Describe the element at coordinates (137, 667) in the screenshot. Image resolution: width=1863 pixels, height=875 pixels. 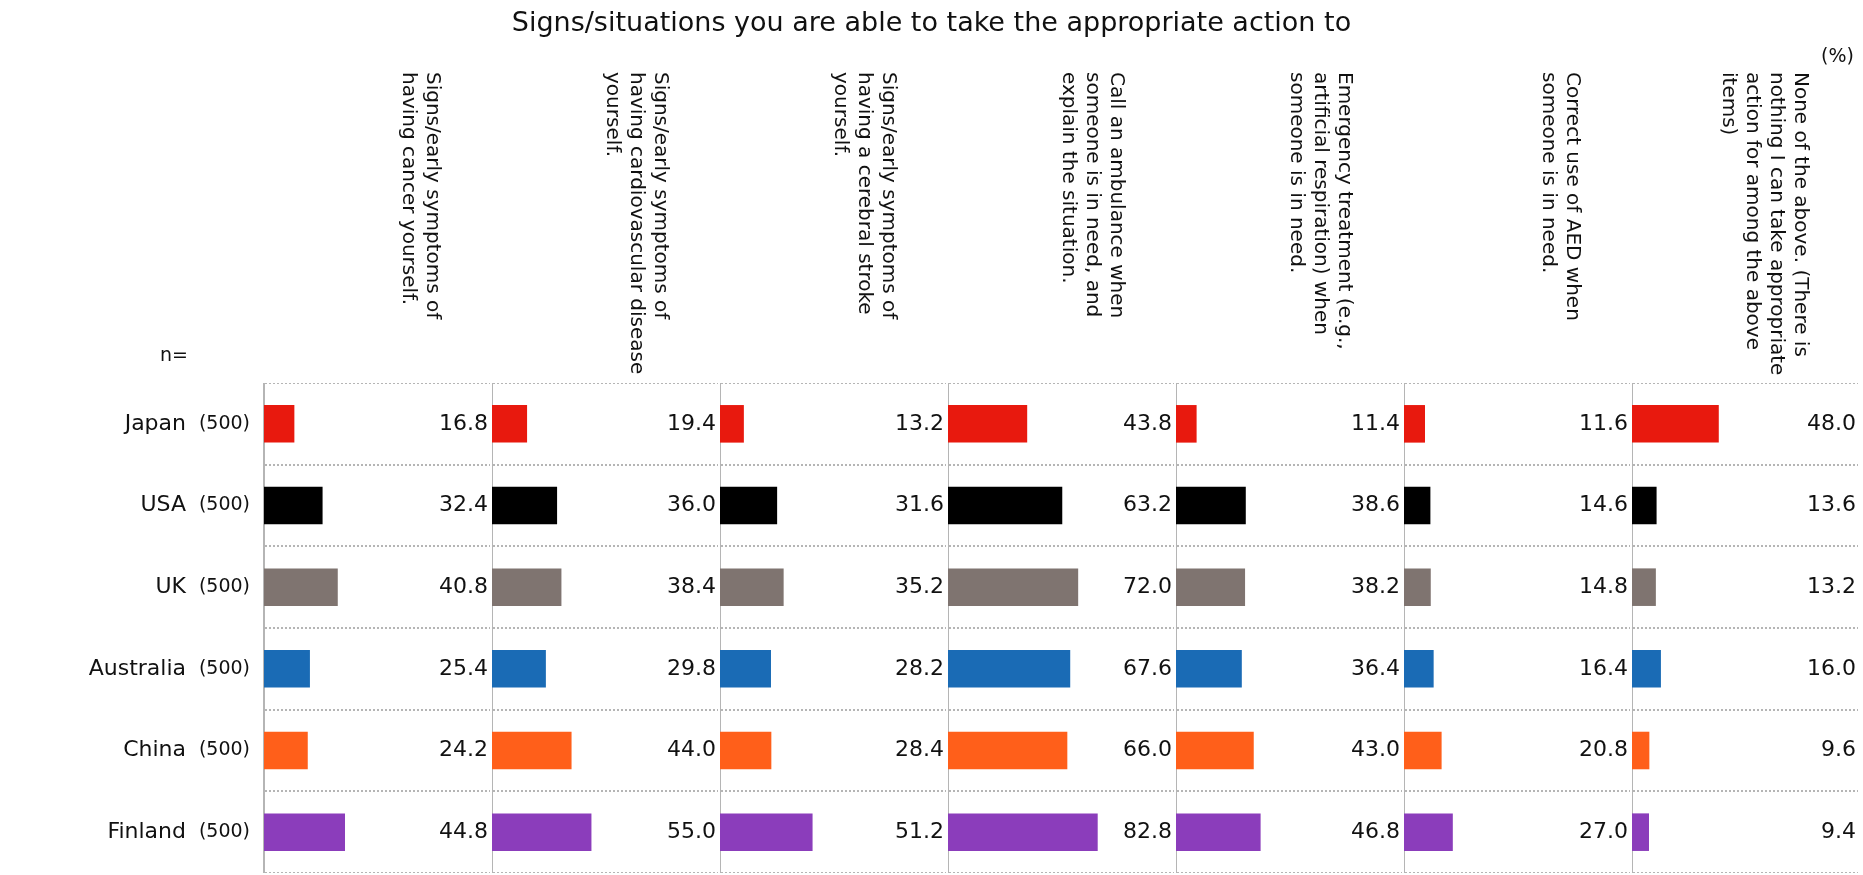
I see `y-tick-label: Australia` at that location.